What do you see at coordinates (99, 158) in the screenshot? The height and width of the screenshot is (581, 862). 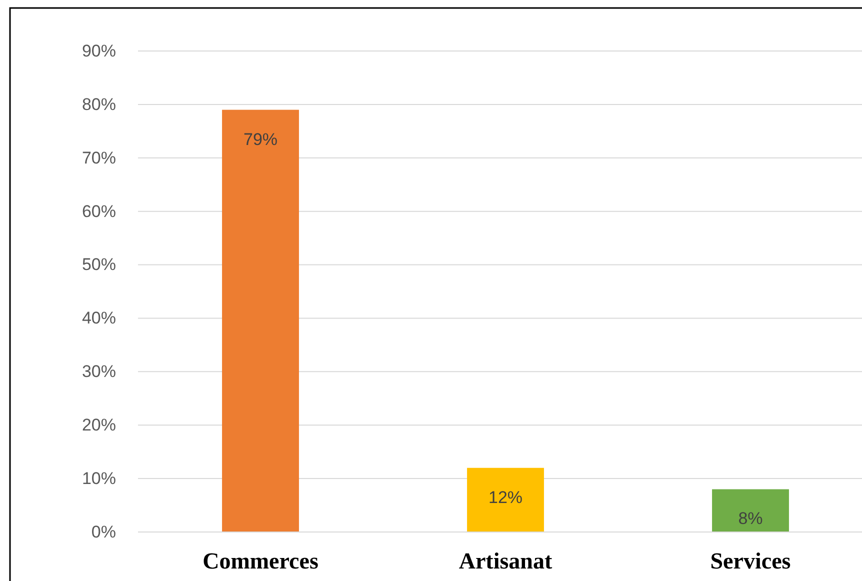 I see `y-tick-label: 70%` at bounding box center [99, 158].